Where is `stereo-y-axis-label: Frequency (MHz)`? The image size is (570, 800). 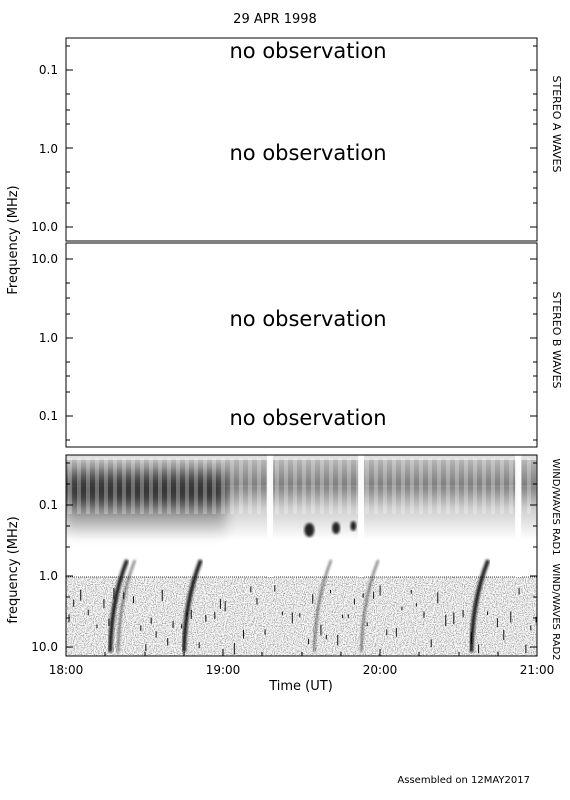
stereo-y-axis-label: Frequency (MHz) is located at coordinates (13, 239).